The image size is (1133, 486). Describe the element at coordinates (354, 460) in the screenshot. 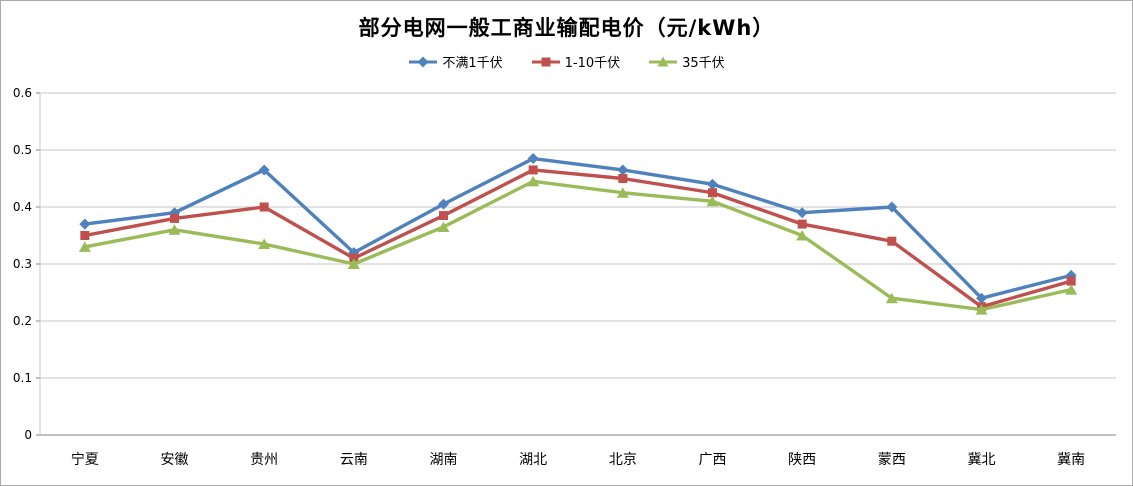

I see `x-axis-label: 云南` at that location.